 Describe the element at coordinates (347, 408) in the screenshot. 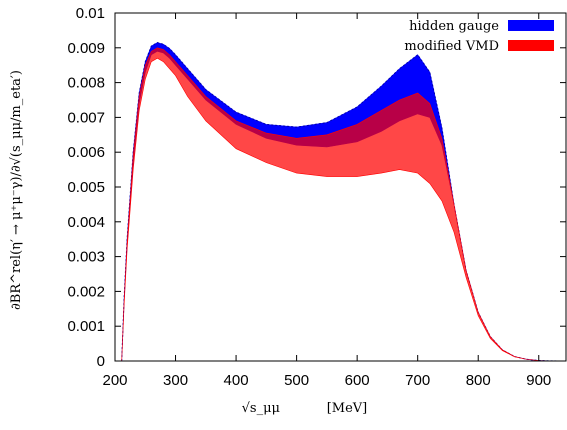

I see `x-axis-unit: [MeV]` at that location.